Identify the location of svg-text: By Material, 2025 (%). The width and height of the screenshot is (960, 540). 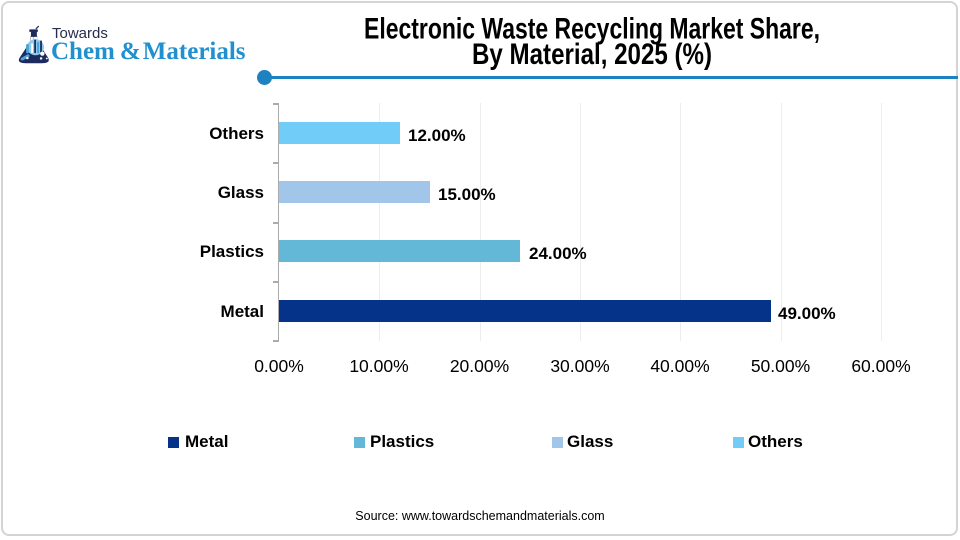
(592, 54).